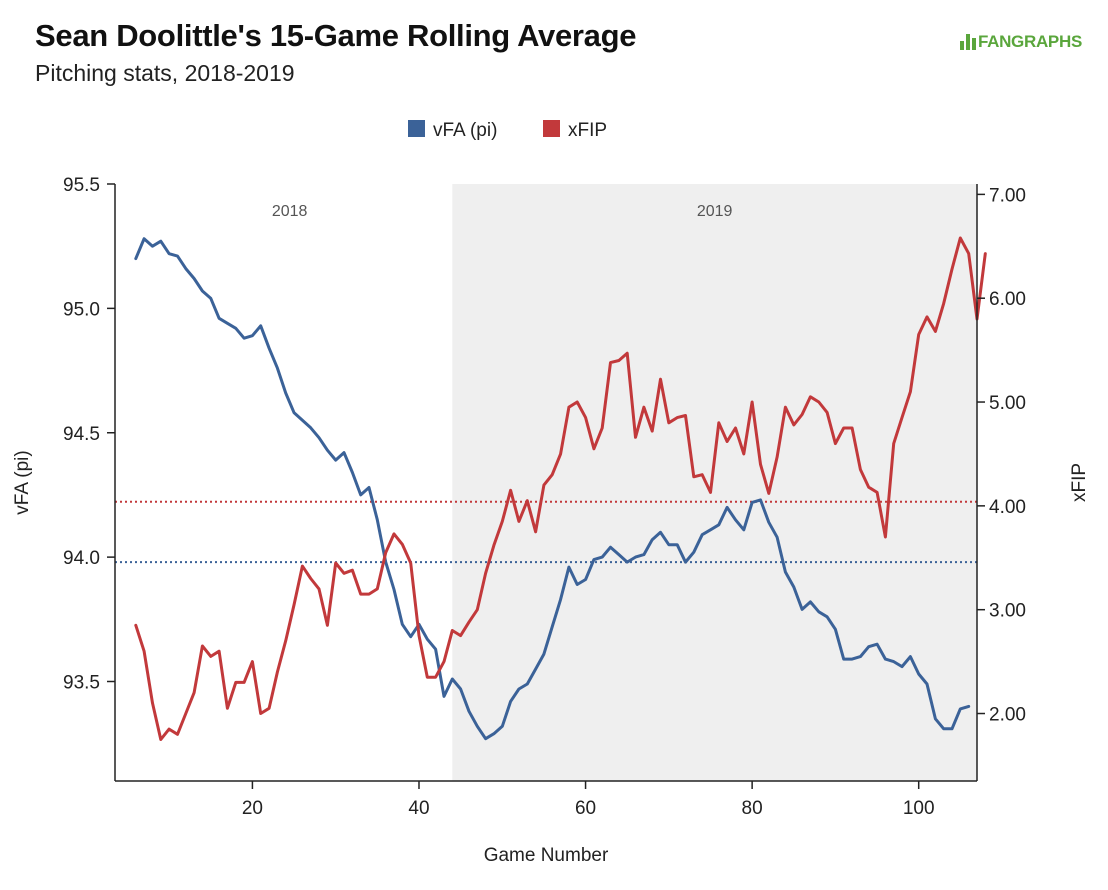 The width and height of the screenshot is (1108, 890). Describe the element at coordinates (418, 808) in the screenshot. I see `x-tick-label: 40` at that location.